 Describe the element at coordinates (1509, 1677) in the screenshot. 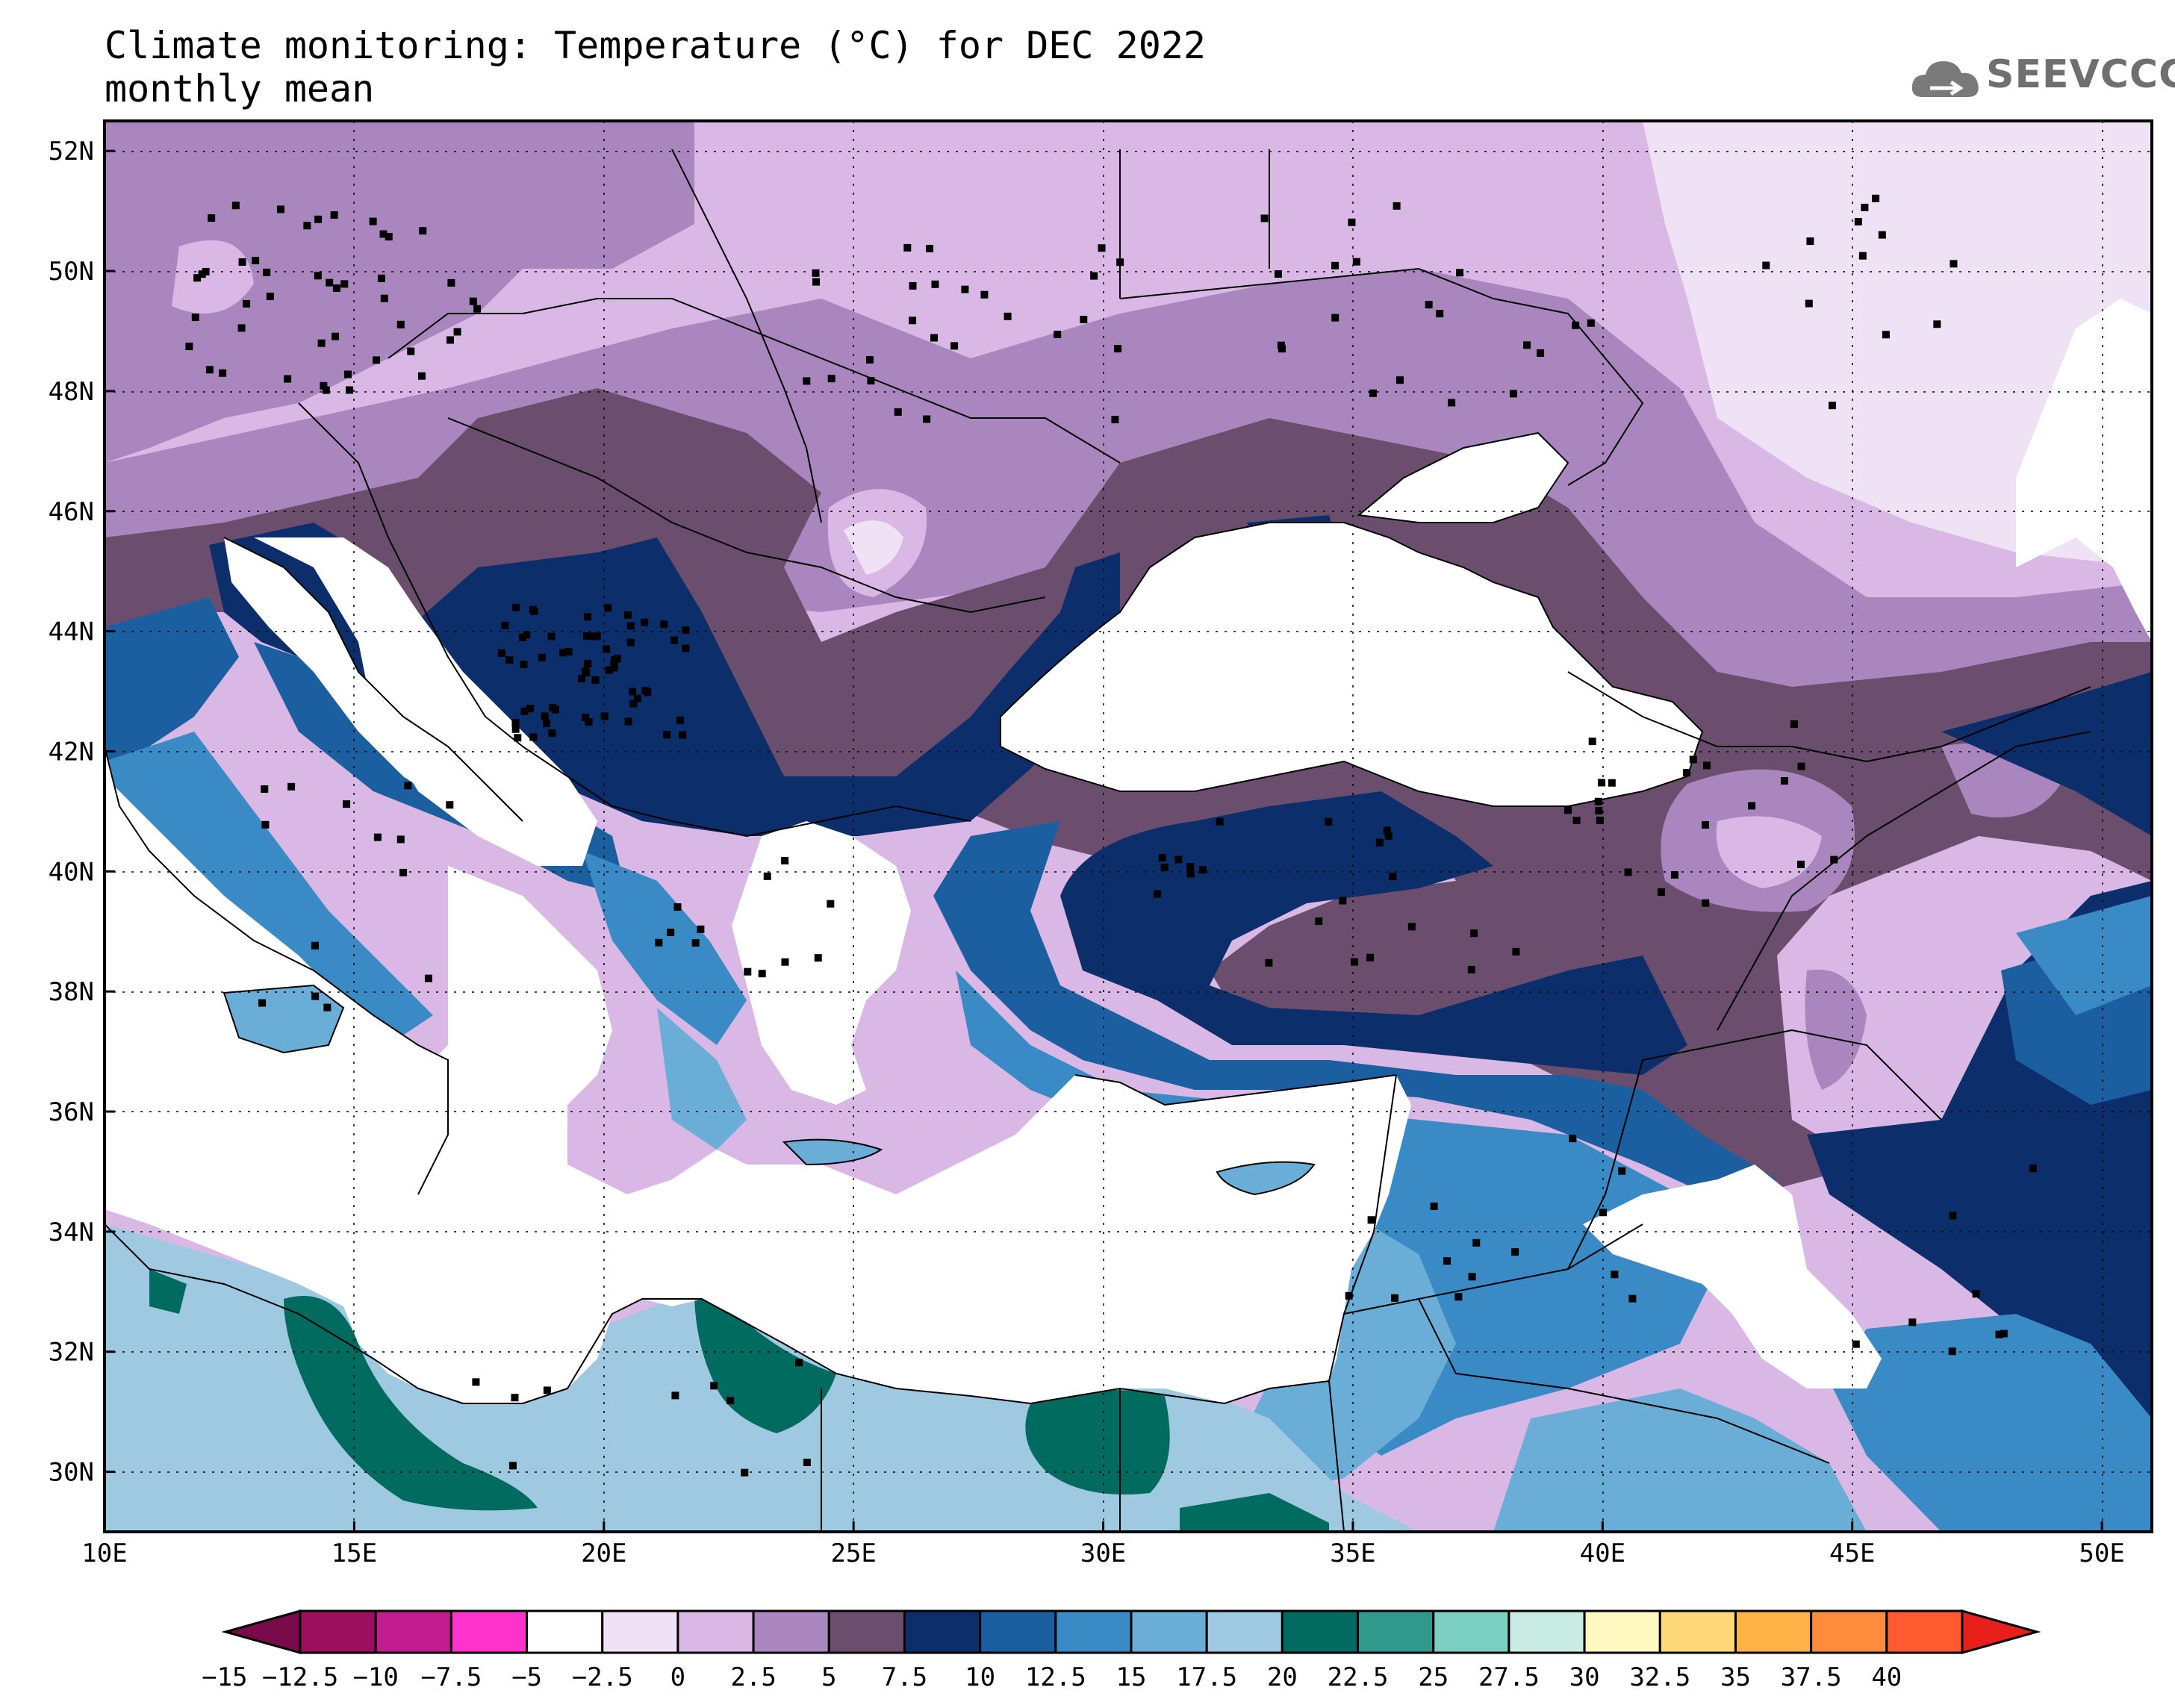

I see `colorbar-label: 27.5` at that location.